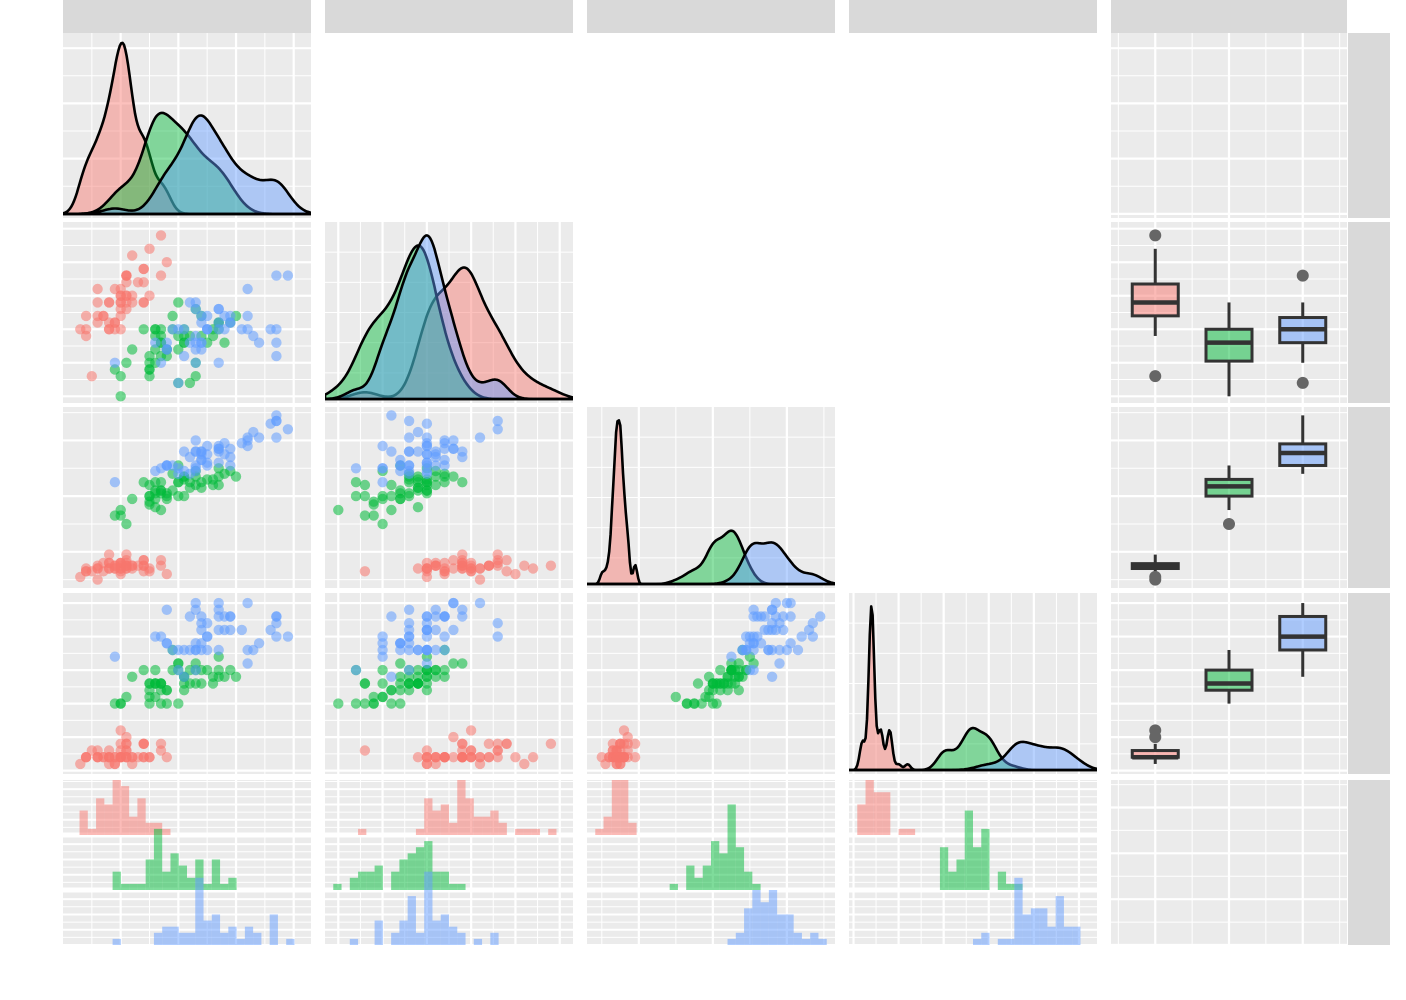 The width and height of the screenshot is (1406, 1000). Describe the element at coordinates (1303, 640) in the screenshot. I see `boxplot-virginica` at that location.